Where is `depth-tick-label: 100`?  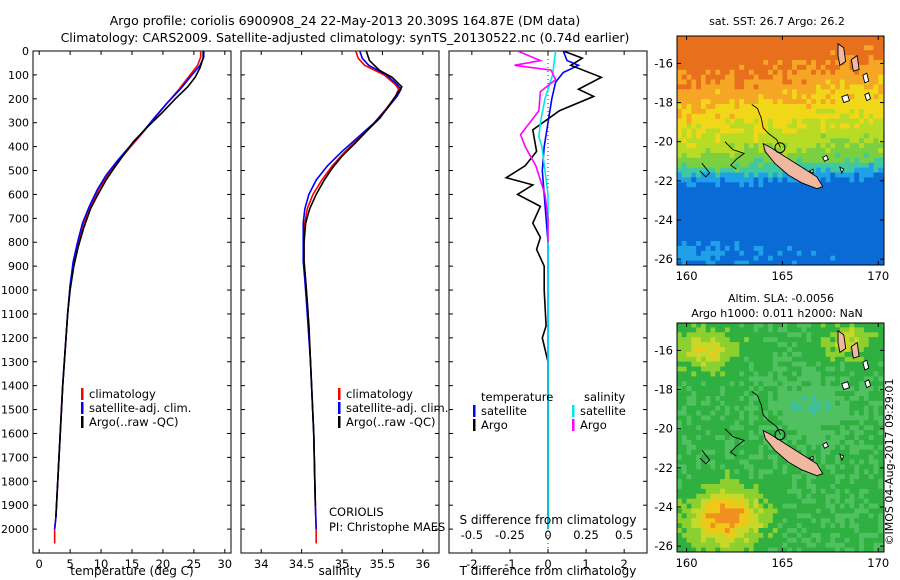 depth-tick-label: 100 is located at coordinates (18, 75).